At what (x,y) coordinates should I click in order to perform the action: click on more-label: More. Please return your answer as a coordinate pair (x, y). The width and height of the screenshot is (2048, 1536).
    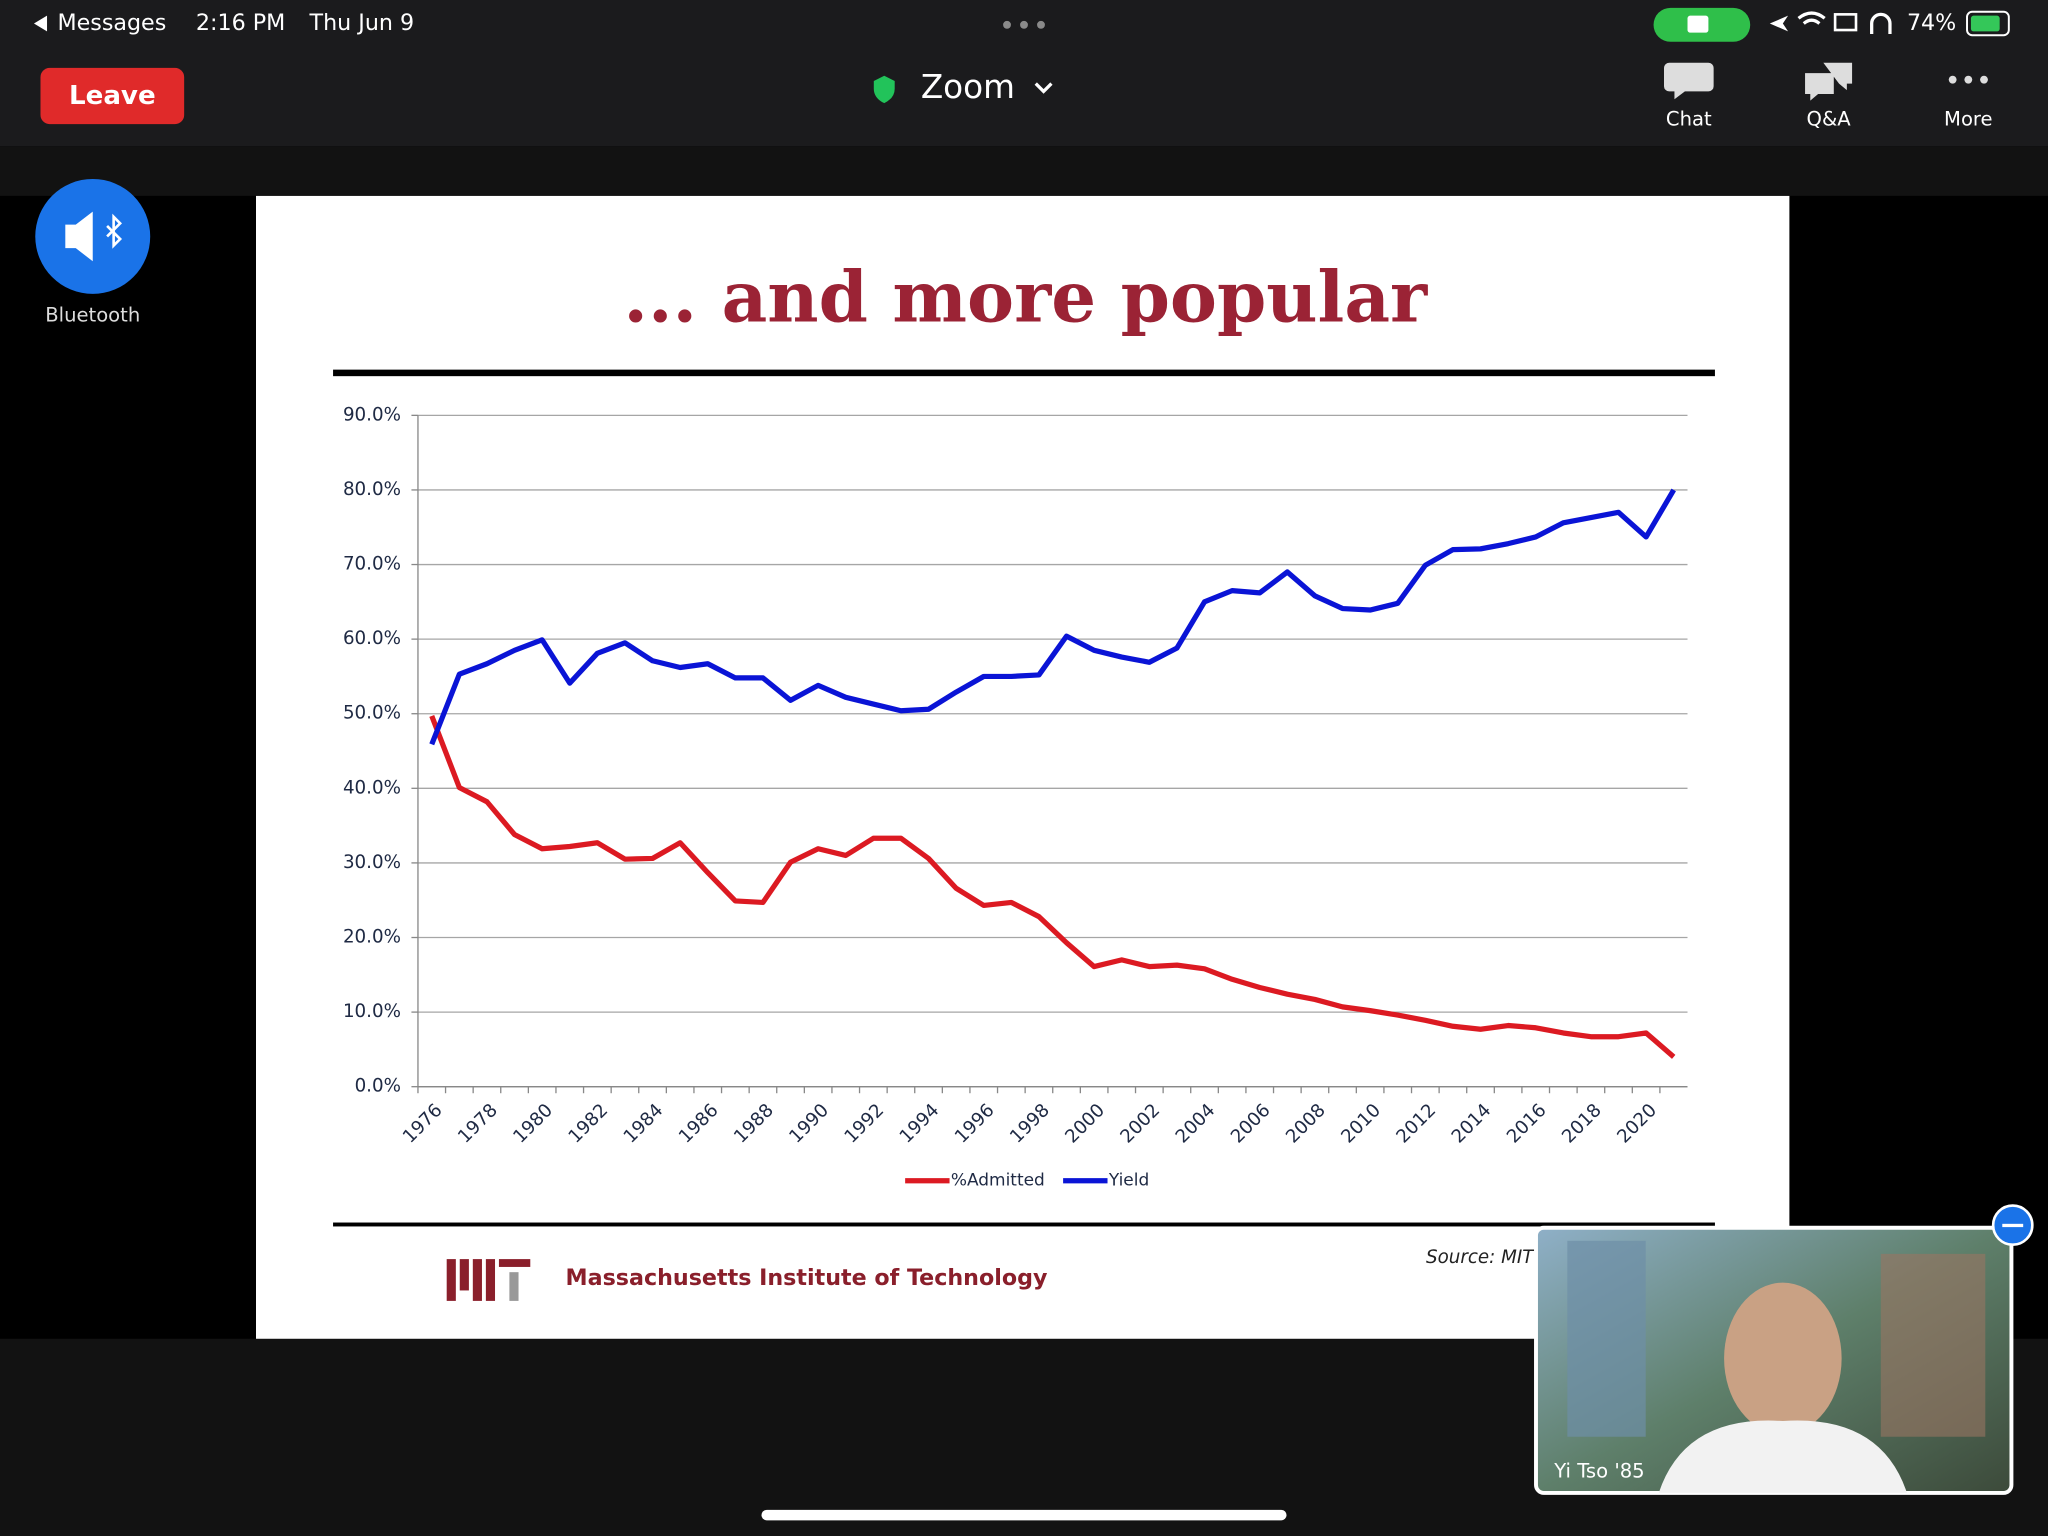
    Looking at the image, I should click on (1968, 119).